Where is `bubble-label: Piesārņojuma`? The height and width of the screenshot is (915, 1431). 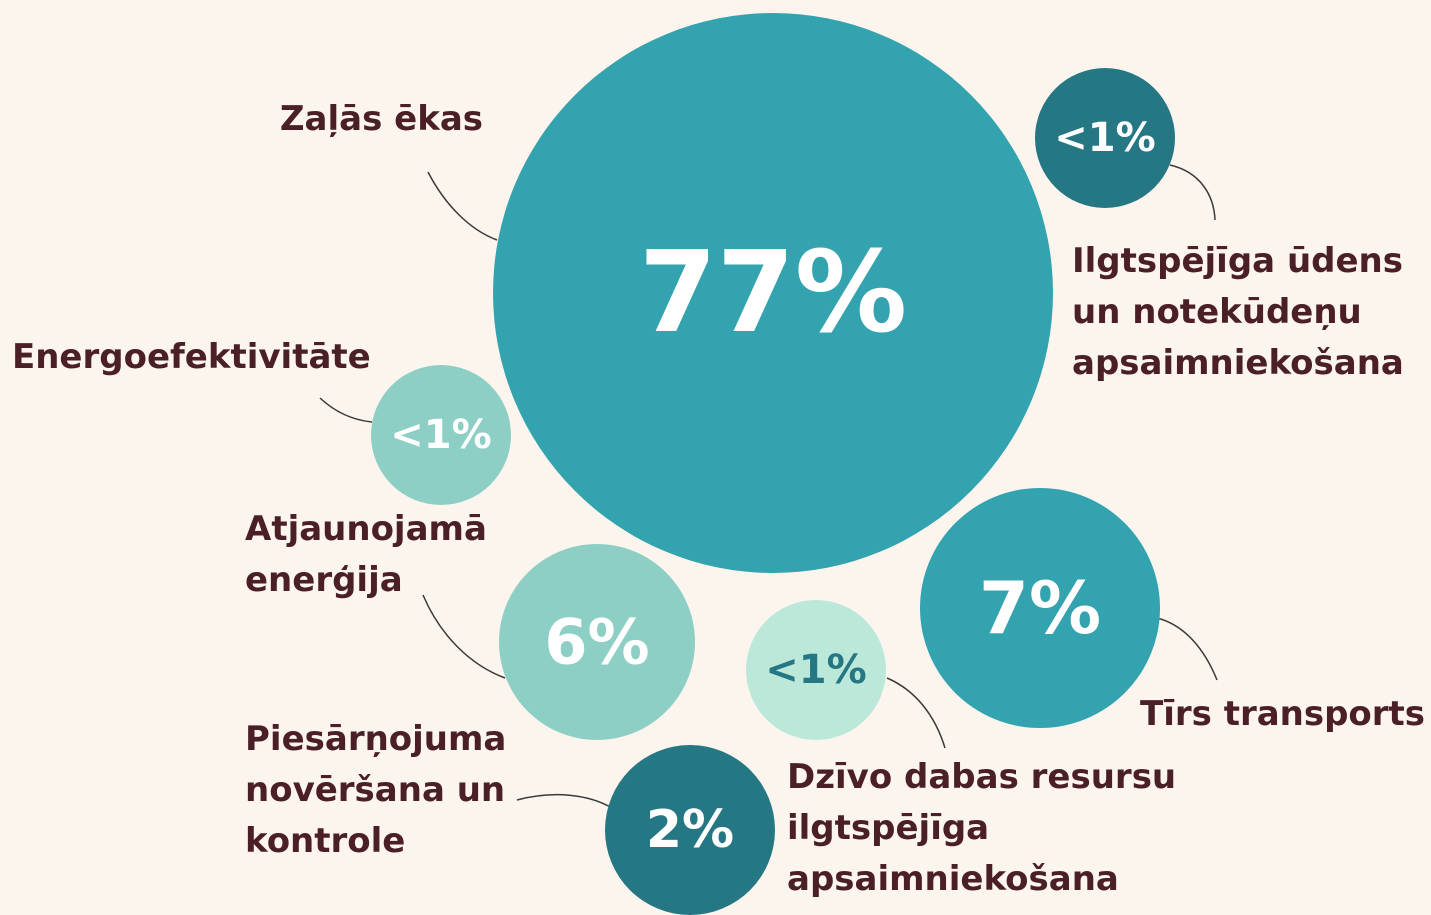 bubble-label: Piesārņojuma is located at coordinates (375, 739).